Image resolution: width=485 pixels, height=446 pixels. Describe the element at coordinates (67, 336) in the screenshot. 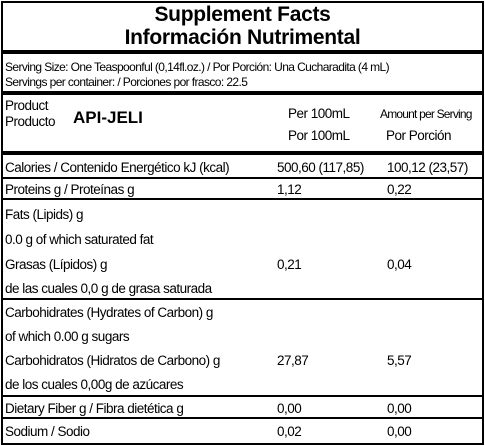

I see `row-label: of which 0.00 g sugars` at that location.